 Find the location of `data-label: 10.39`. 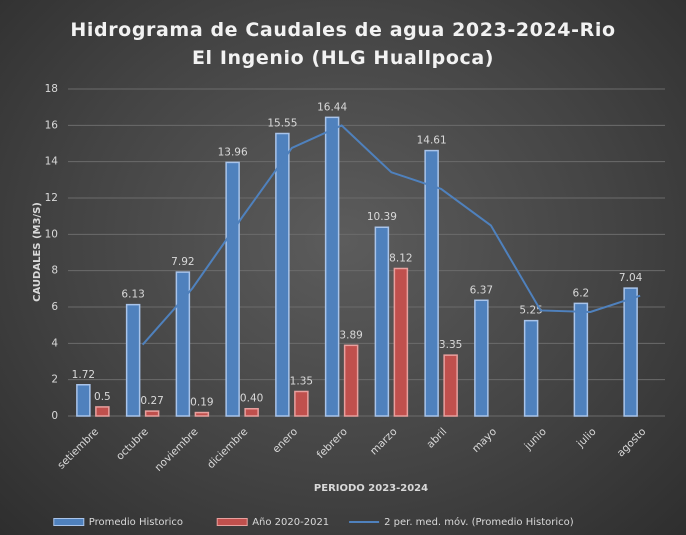

data-label: 10.39 is located at coordinates (382, 217).